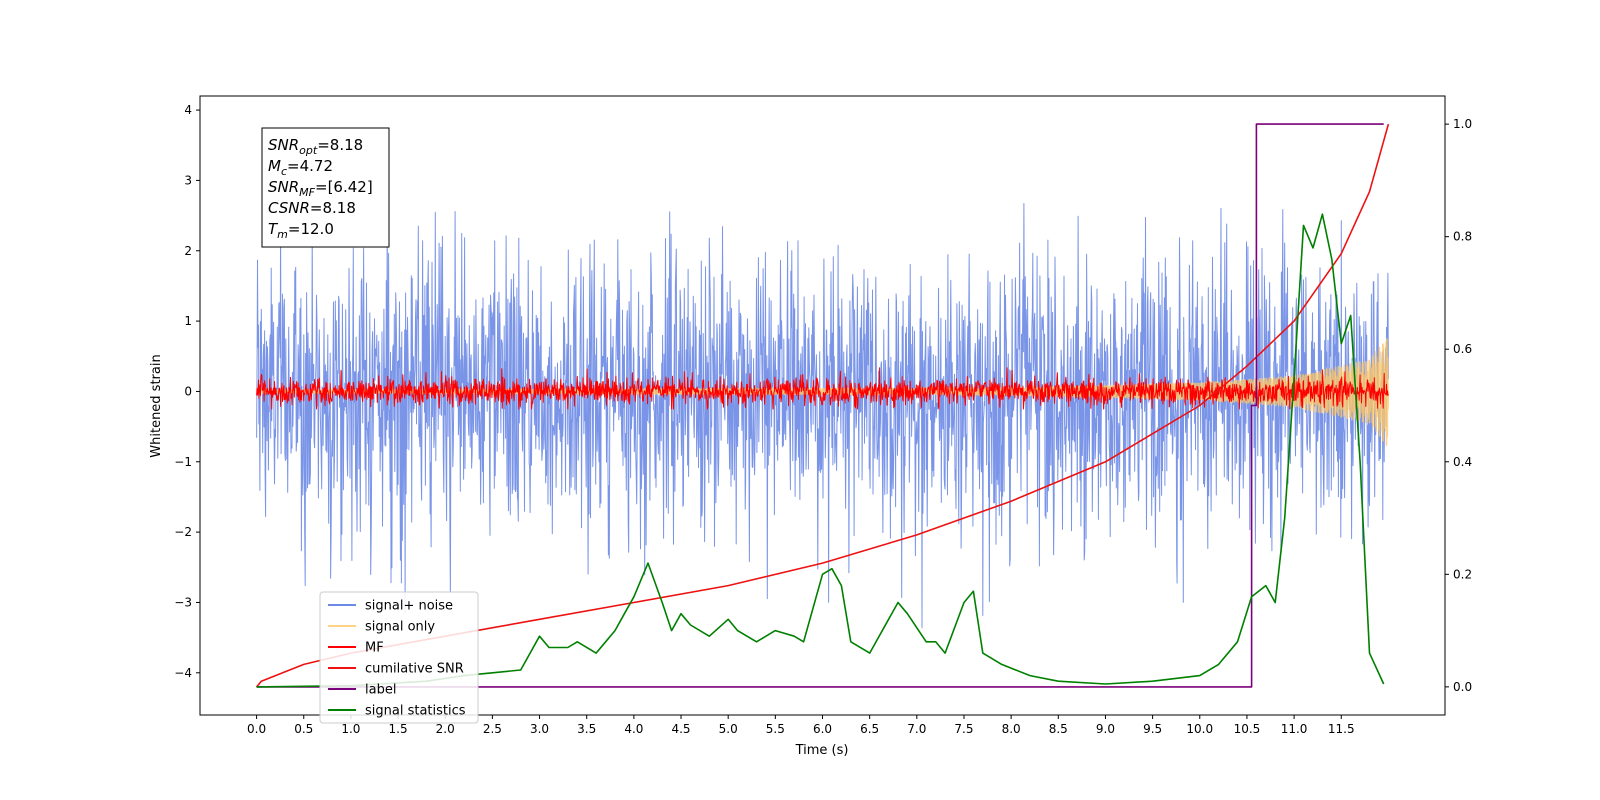  Describe the element at coordinates (374, 648) in the screenshot. I see `legend-entry: MF` at that location.